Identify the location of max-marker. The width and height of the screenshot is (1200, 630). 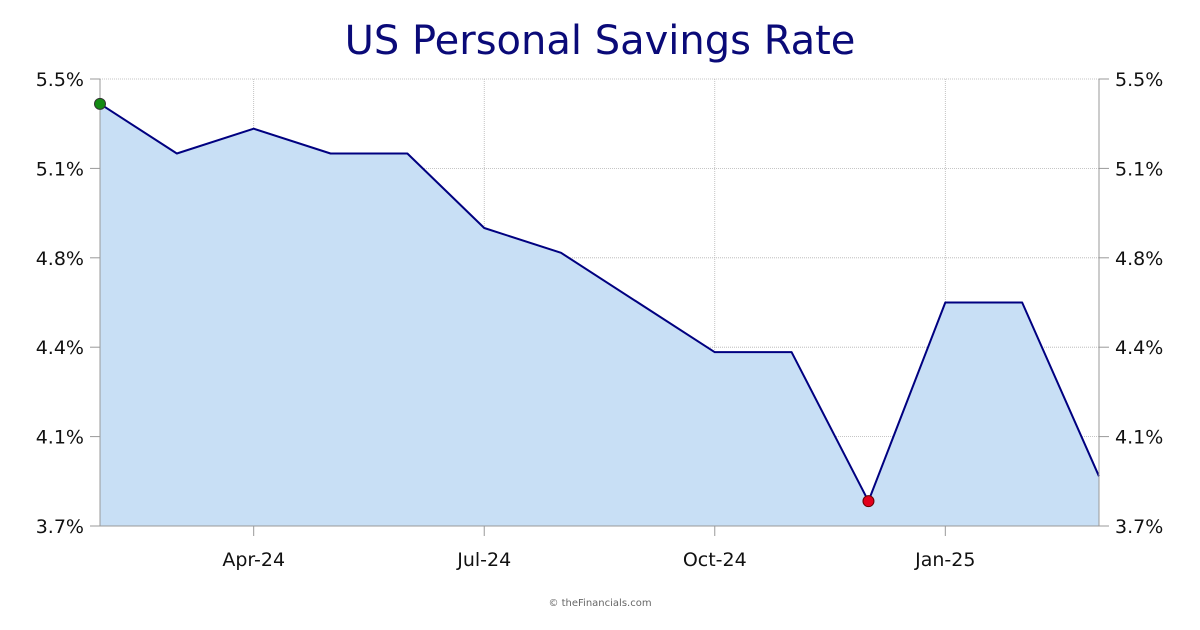
(100, 103).